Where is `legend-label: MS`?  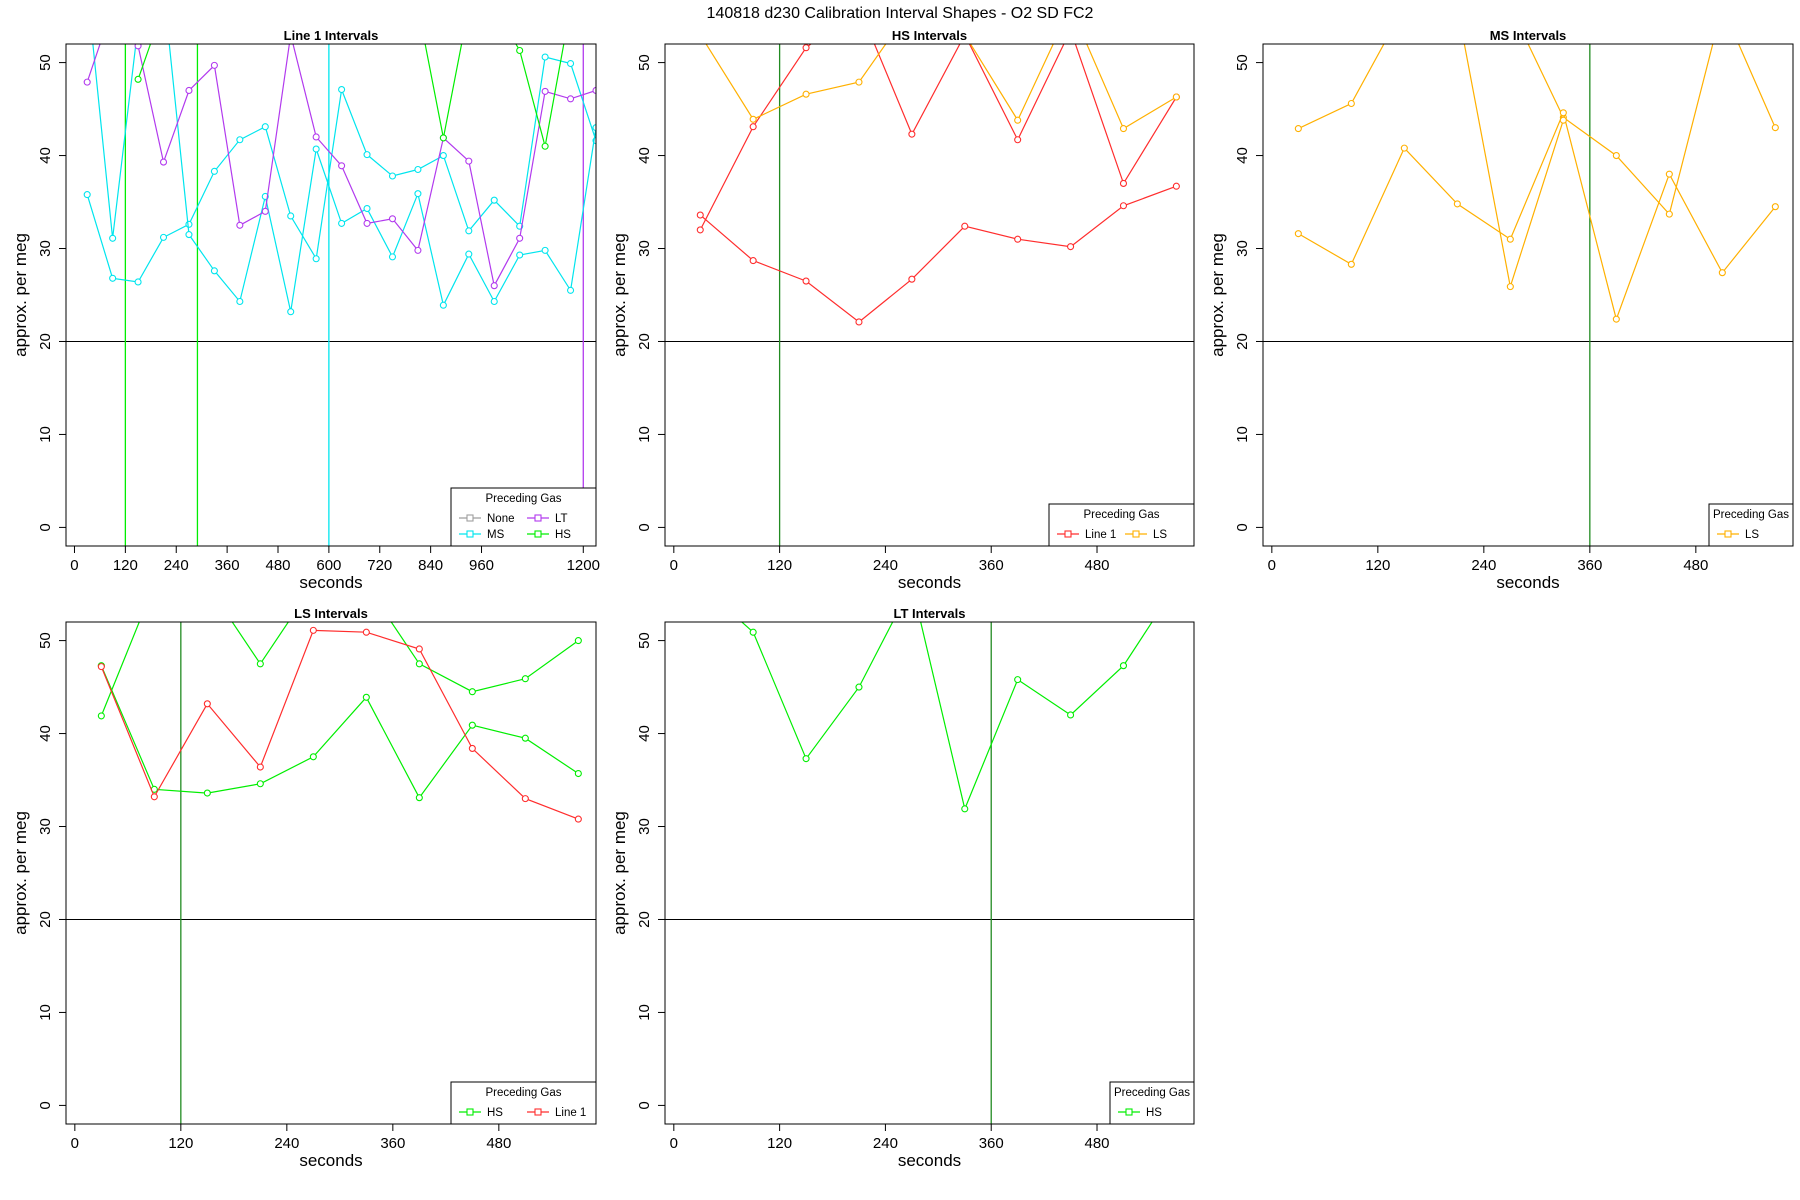
legend-label: MS is located at coordinates (496, 535).